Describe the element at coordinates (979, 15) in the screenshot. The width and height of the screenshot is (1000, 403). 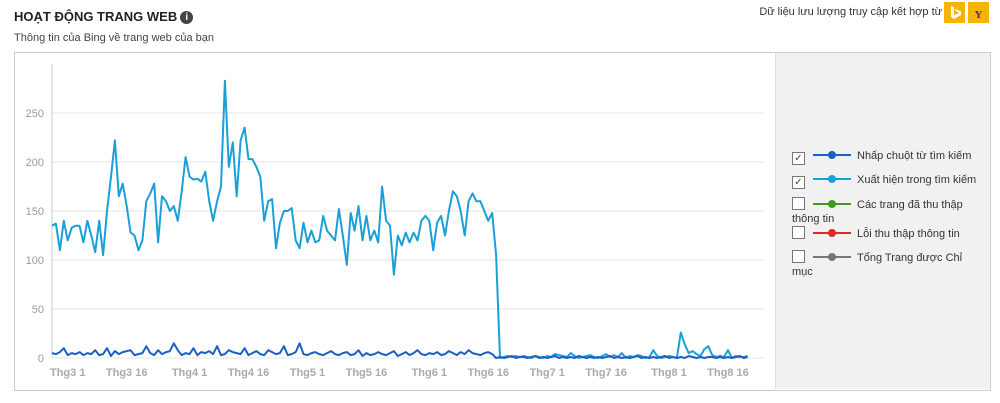
I see `yahoo-mark: Y` at that location.